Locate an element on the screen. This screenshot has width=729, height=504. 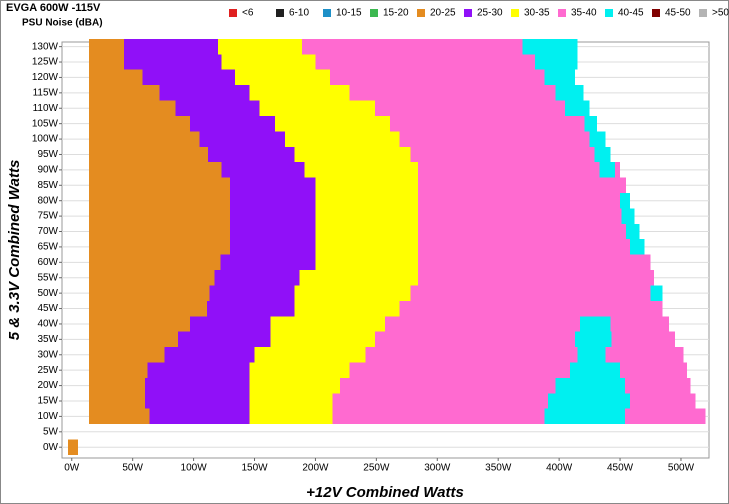
y-tick-label: 50W is located at coordinates (47, 293).